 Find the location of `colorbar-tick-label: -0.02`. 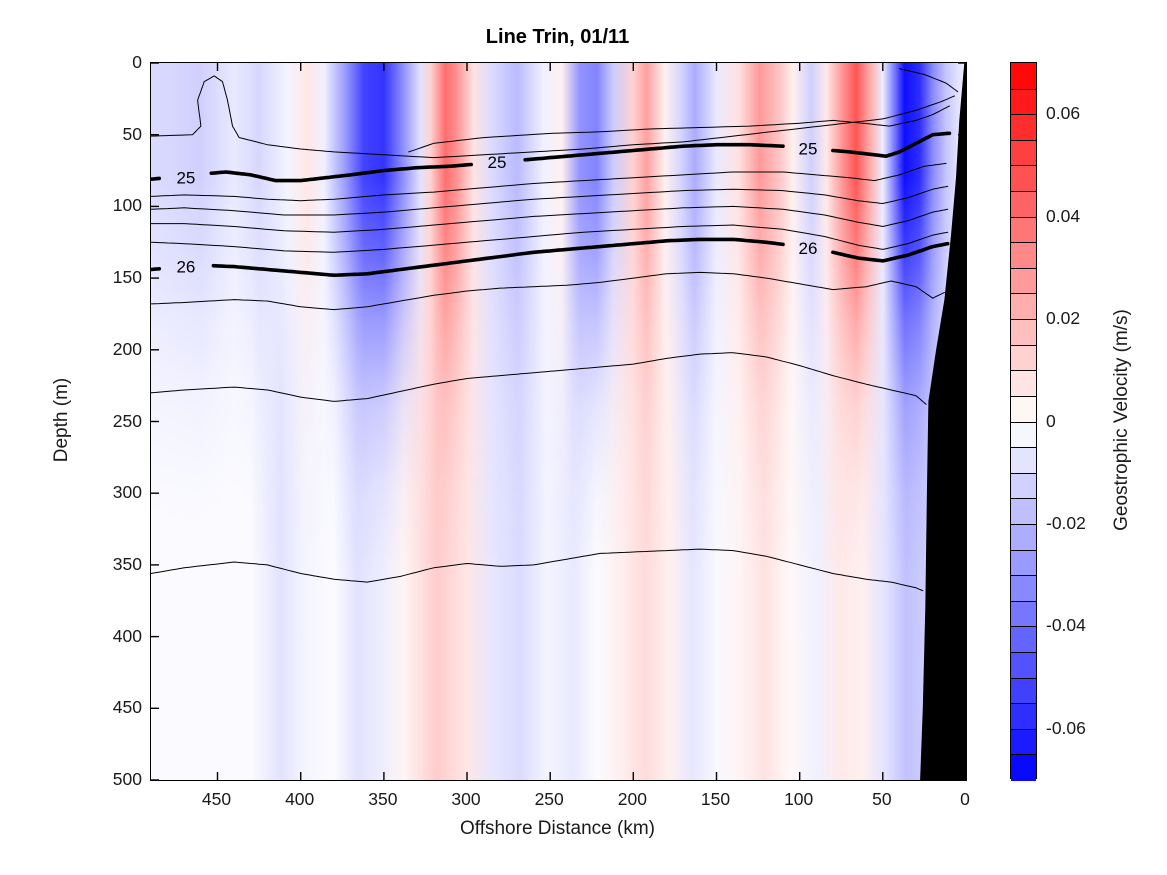

colorbar-tick-label: -0.02 is located at coordinates (1066, 522).